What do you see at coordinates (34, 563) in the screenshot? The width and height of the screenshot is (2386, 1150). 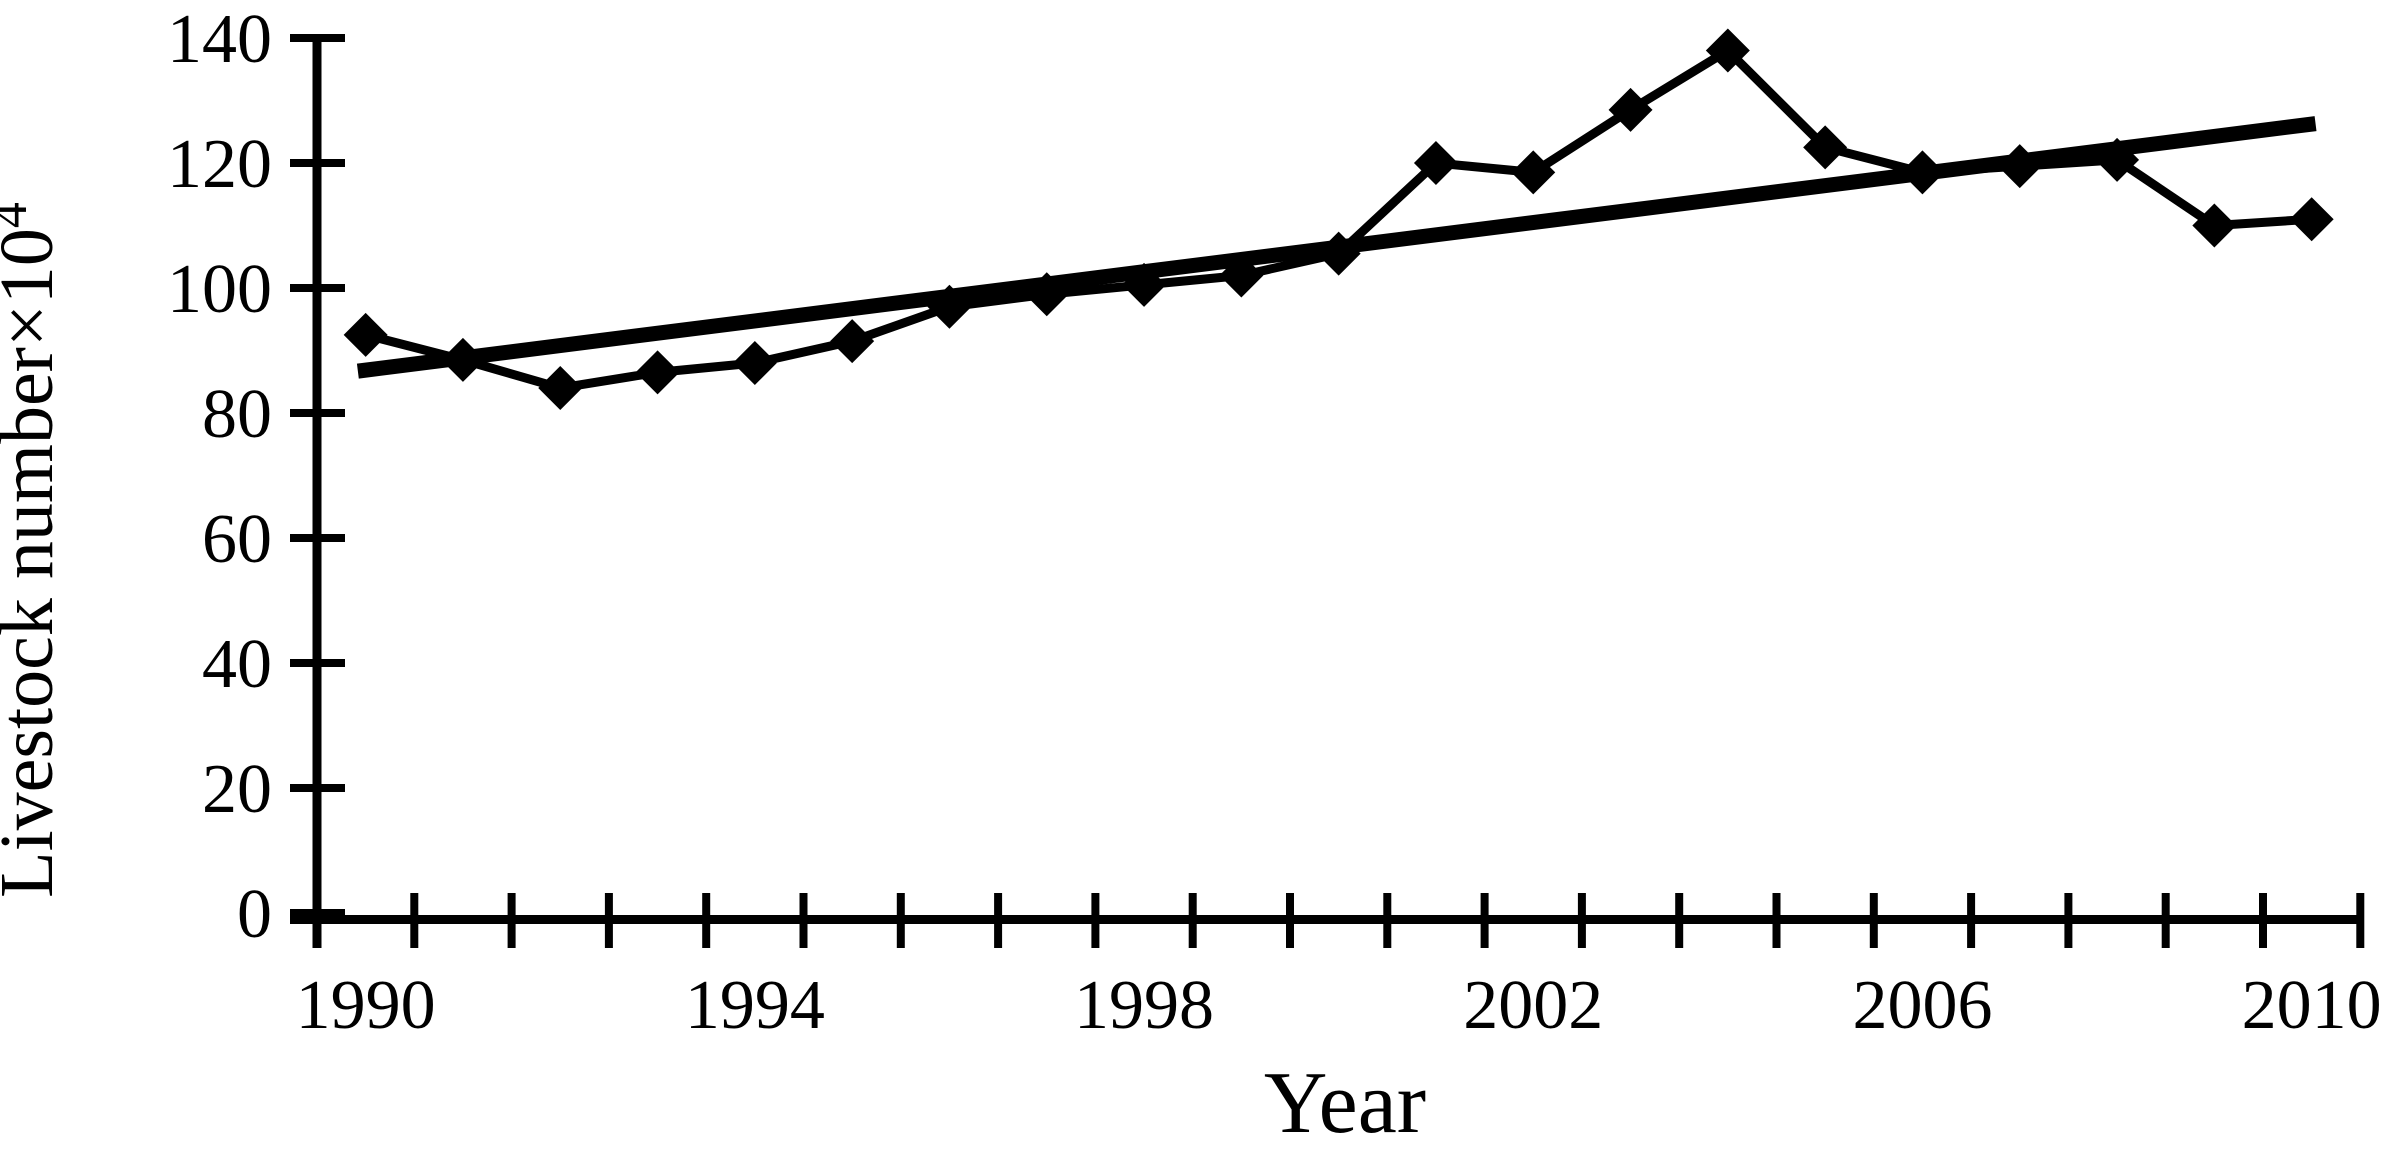 I see `y-axis-title-main: Livestock number×10` at bounding box center [34, 563].